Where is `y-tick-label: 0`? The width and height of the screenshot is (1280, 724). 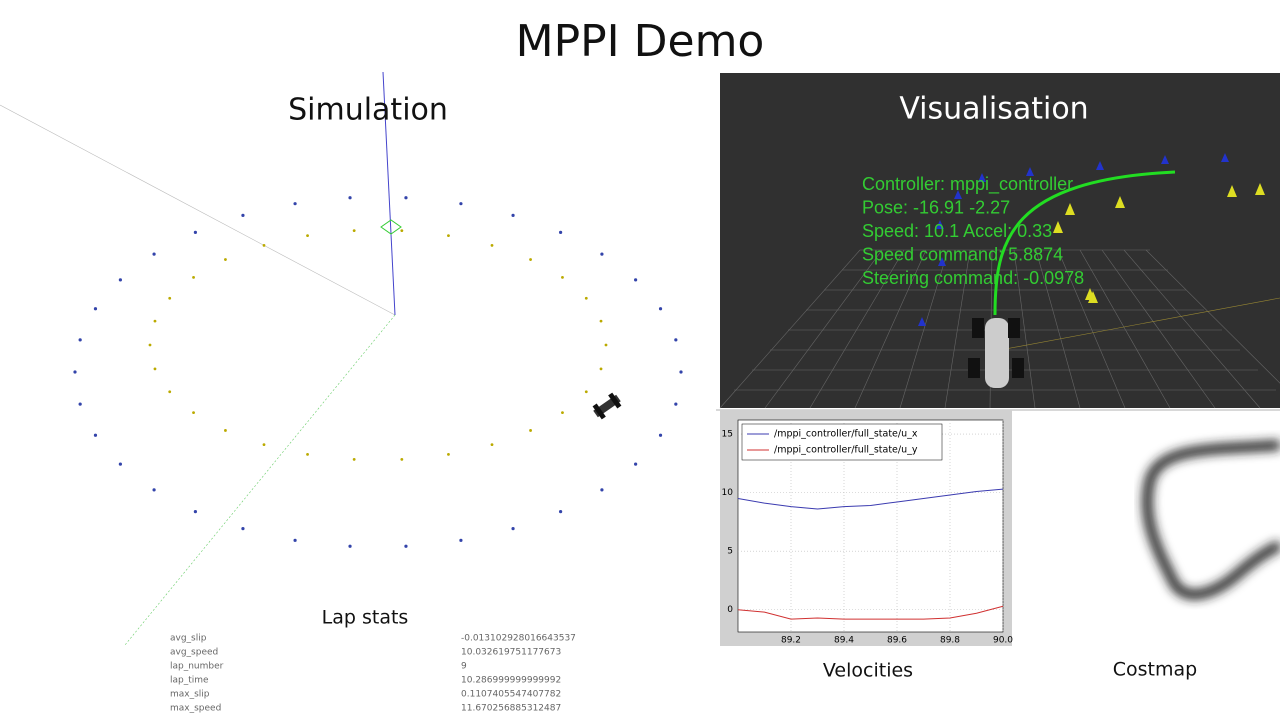 y-tick-label: 0 is located at coordinates (730, 610).